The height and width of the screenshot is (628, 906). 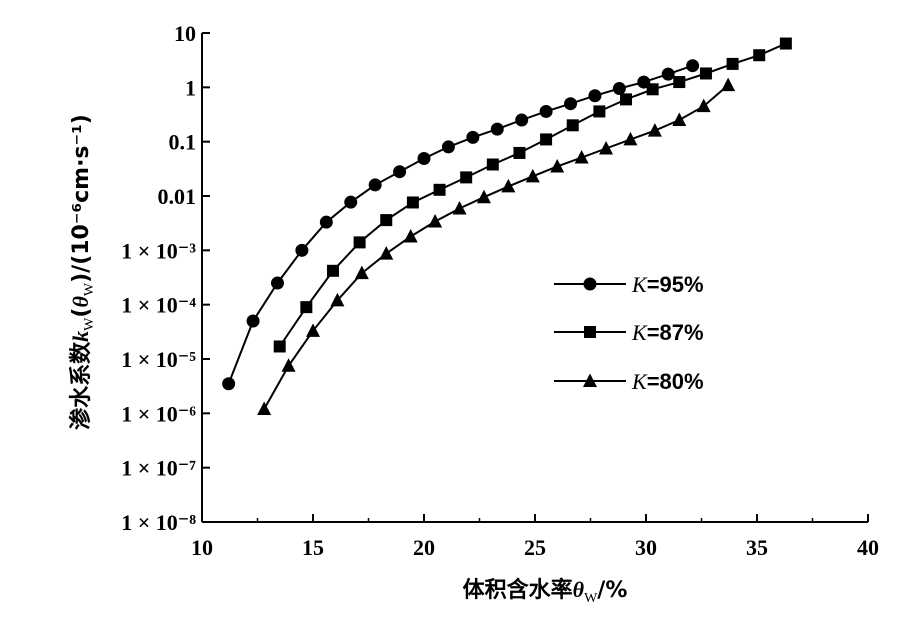 What do you see at coordinates (81, 193) in the screenshot?
I see `y-axis-title-unit: /(10⁻⁶cm·s⁻¹)` at bounding box center [81, 193].